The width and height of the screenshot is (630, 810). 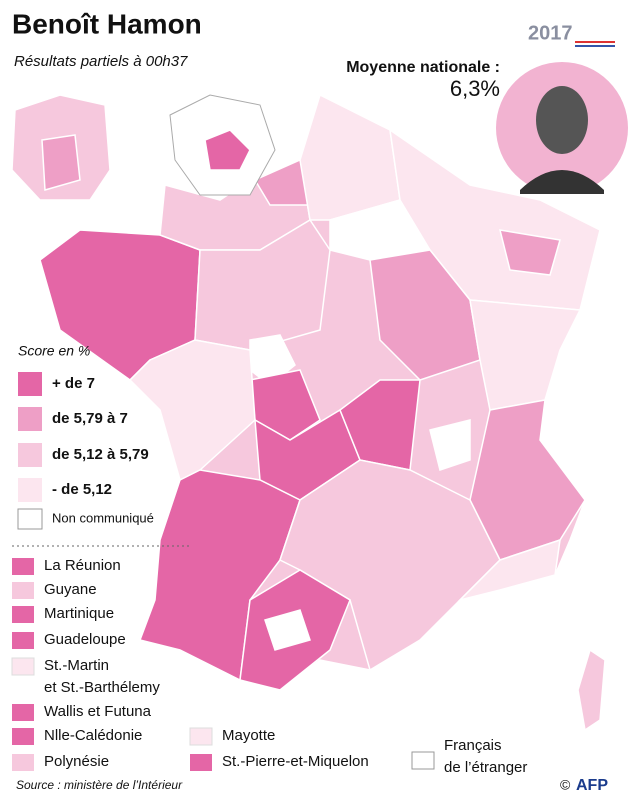 I want to click on overseas-label: Martinique, so click(x=79, y=613).